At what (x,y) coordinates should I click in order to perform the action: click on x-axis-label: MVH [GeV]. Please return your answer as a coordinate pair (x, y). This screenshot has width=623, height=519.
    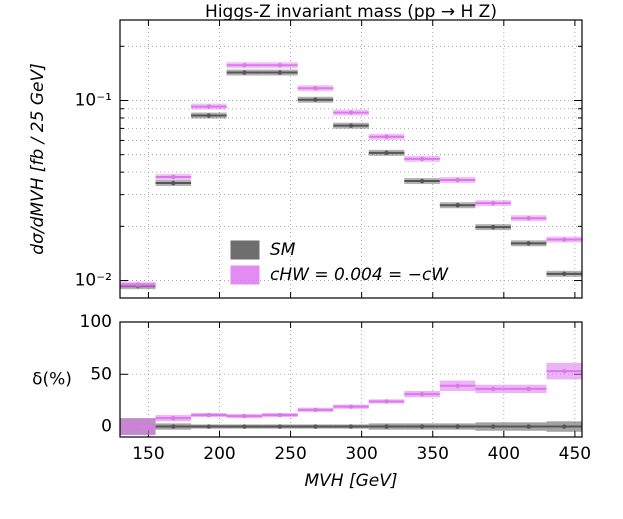
    Looking at the image, I should click on (350, 481).